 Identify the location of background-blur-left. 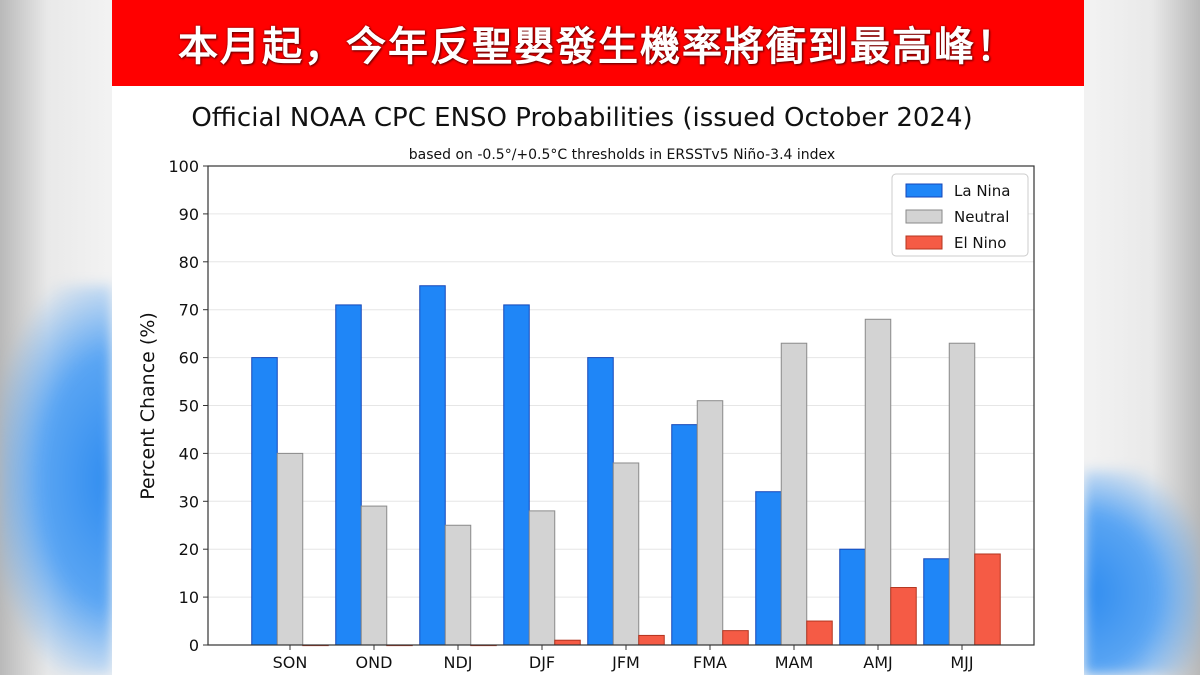
(56, 480).